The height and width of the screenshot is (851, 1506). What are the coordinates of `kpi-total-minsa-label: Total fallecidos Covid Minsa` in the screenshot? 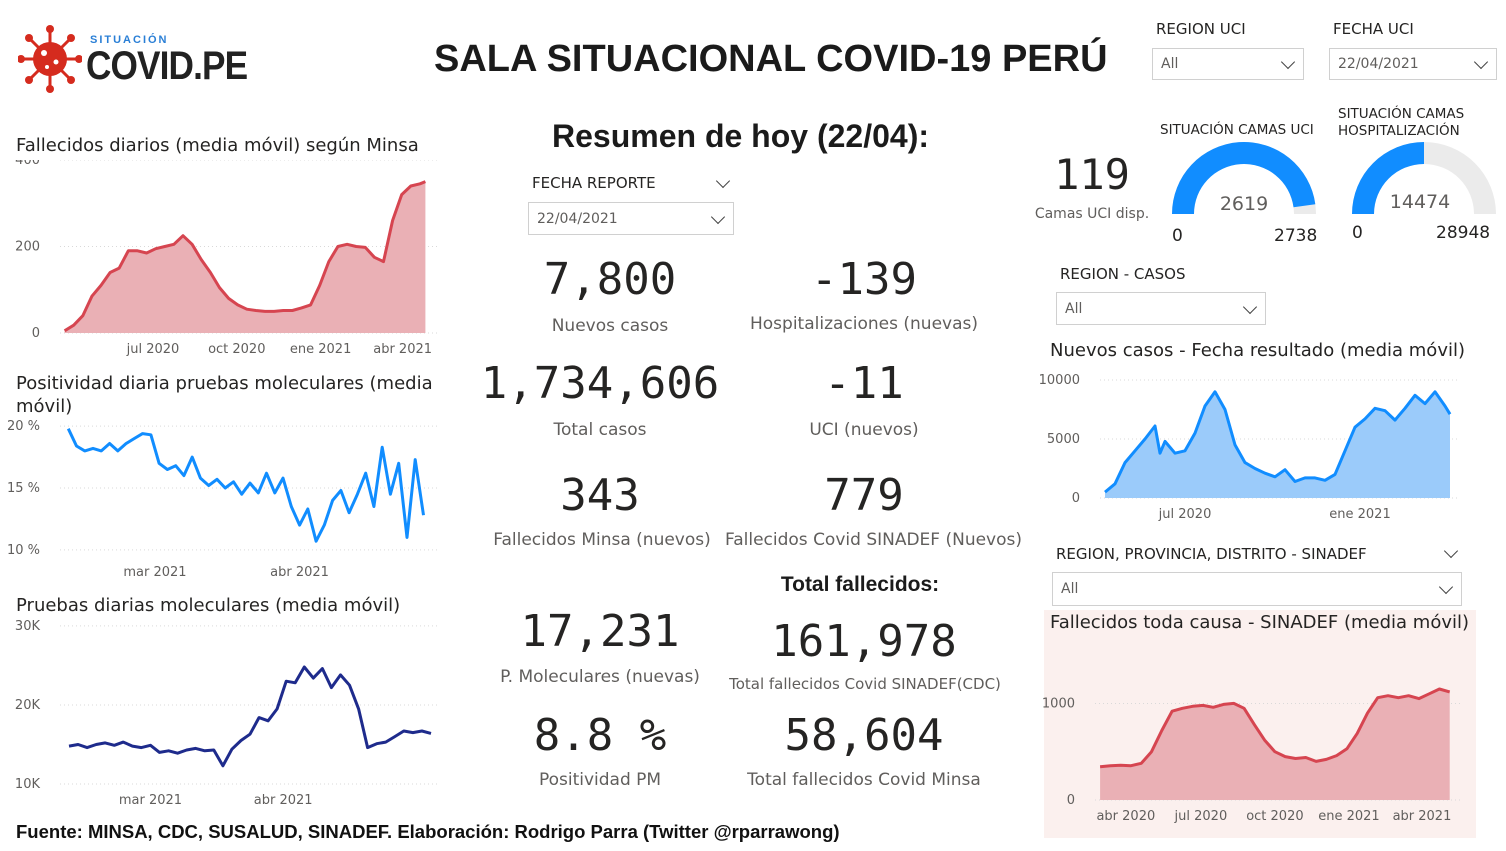 It's located at (864, 780).